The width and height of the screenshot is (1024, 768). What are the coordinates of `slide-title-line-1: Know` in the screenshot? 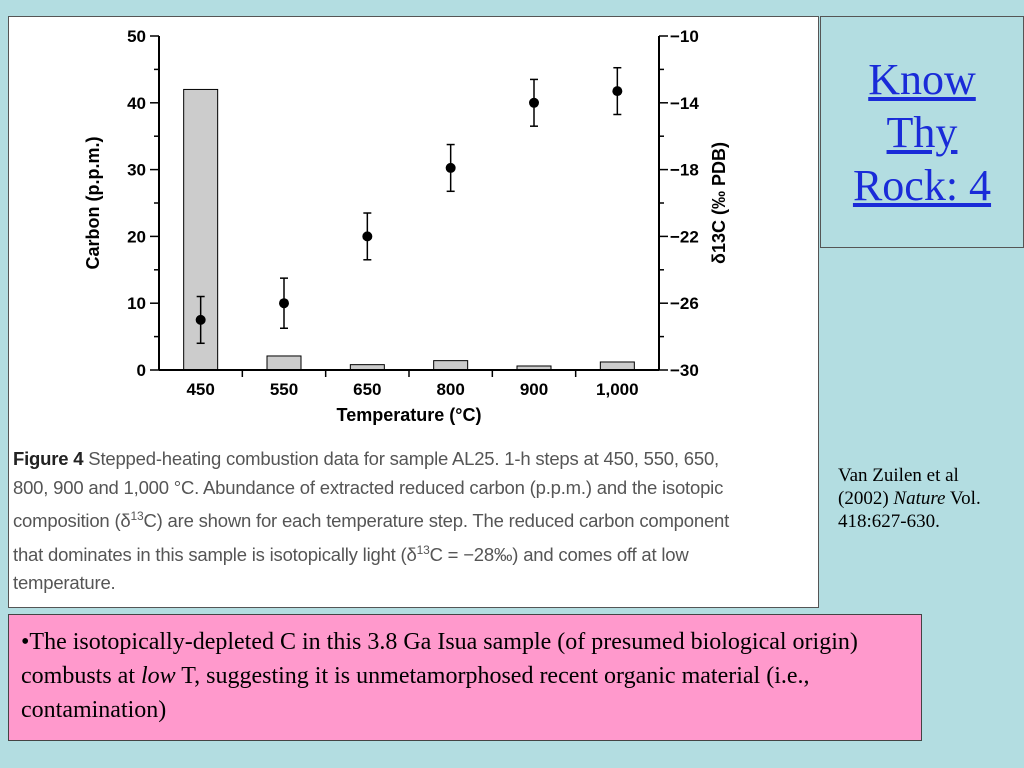 It's located at (922, 79).